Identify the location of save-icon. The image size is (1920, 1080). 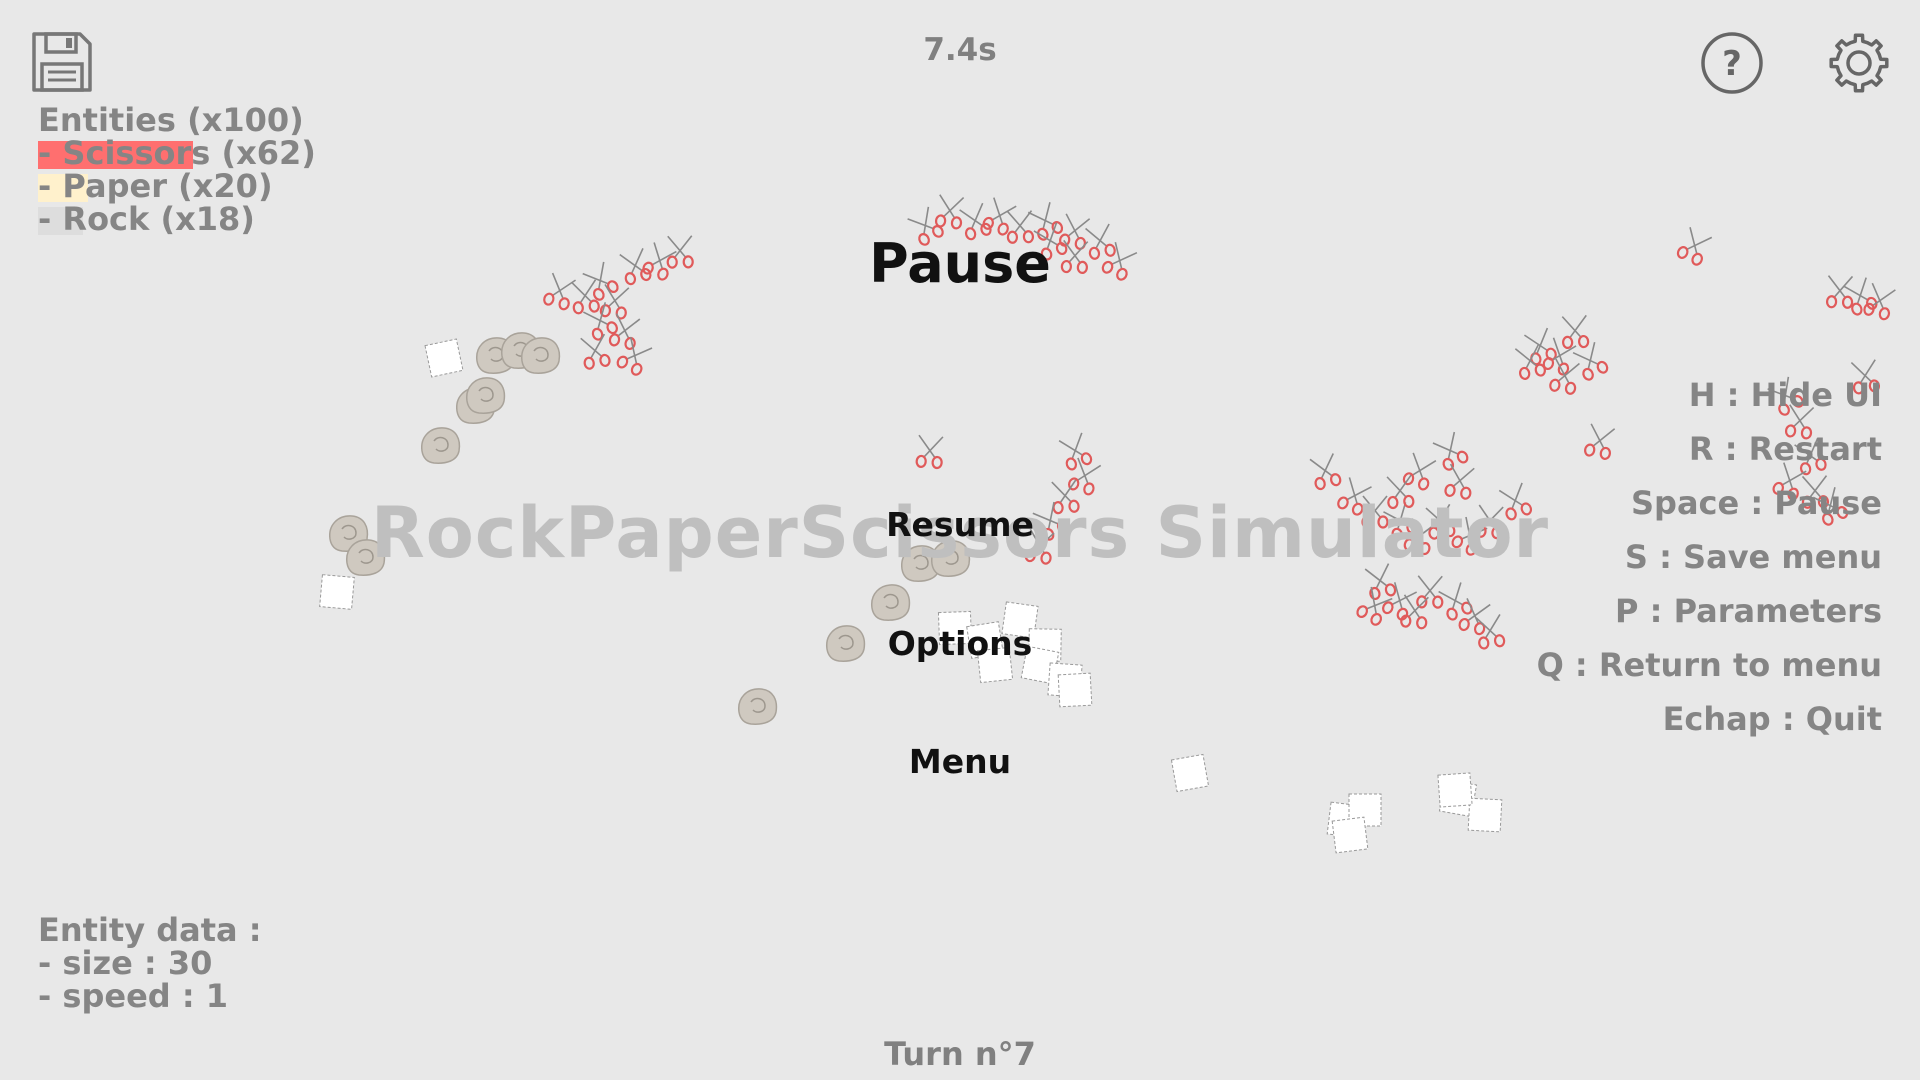
(62, 62).